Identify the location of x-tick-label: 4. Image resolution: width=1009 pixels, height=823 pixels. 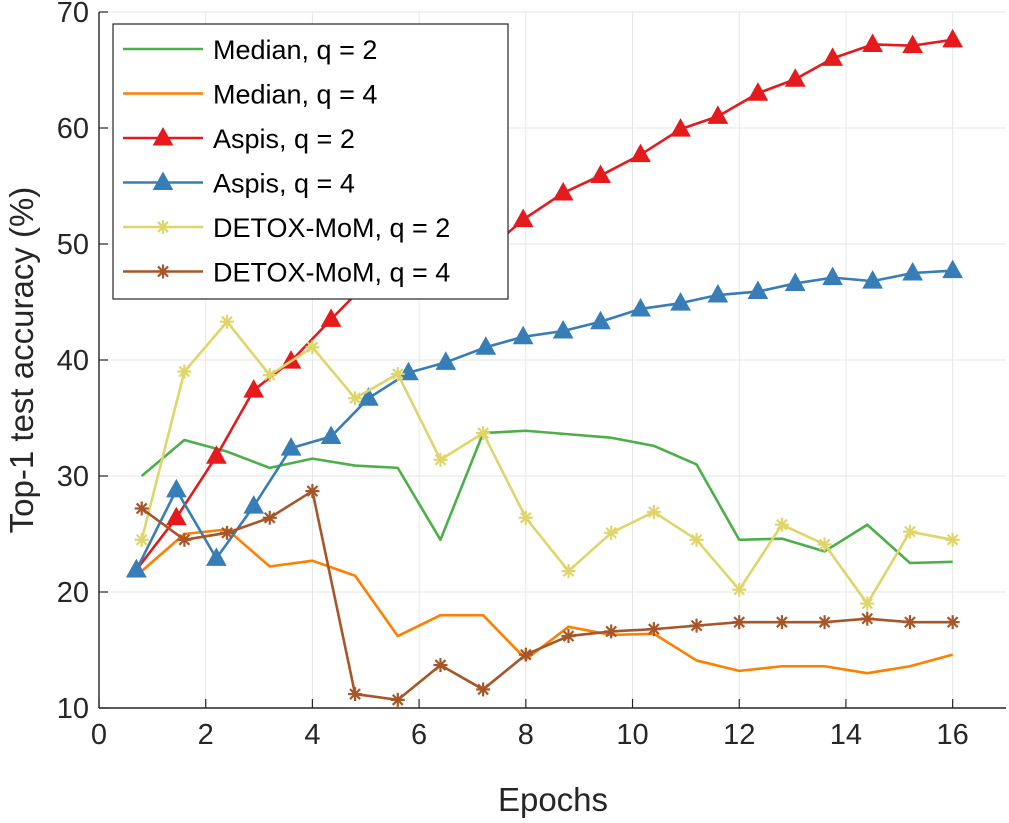
(312, 735).